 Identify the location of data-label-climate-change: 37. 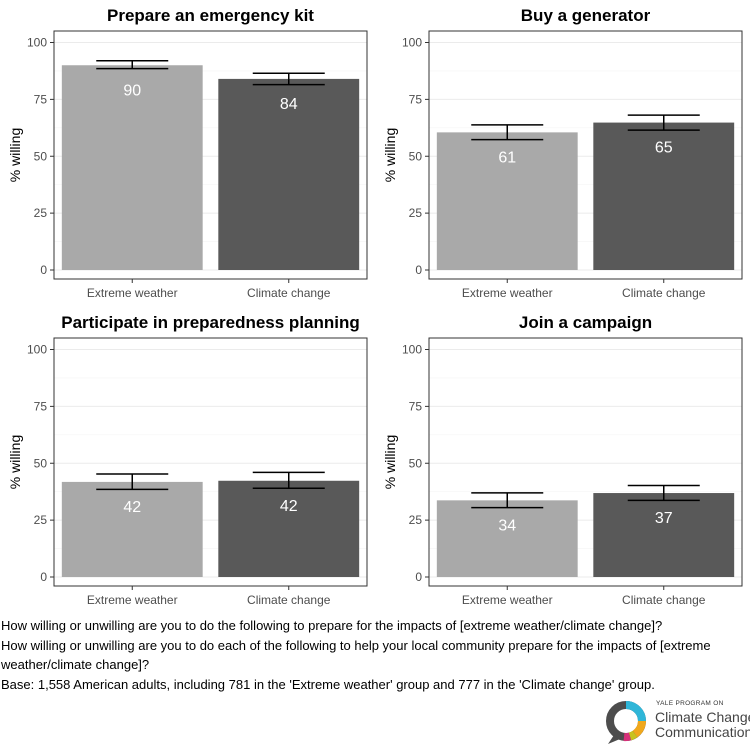
(664, 518).